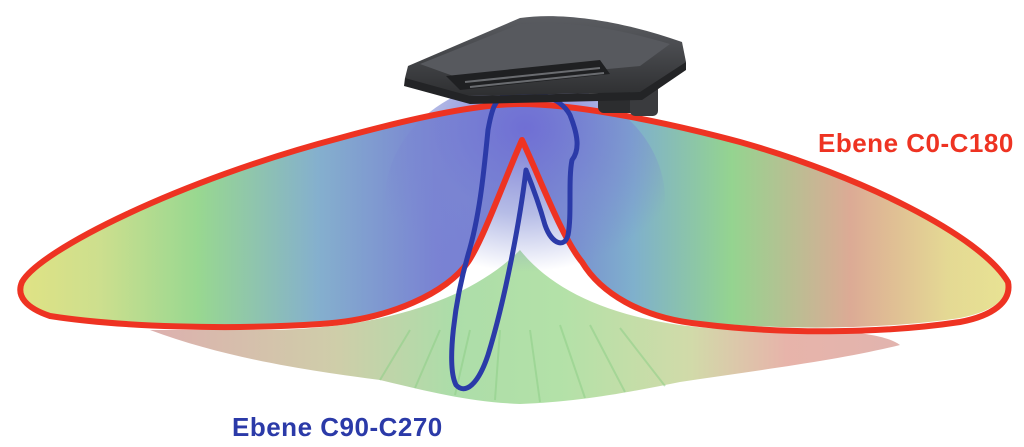 Image resolution: width=1024 pixels, height=447 pixels. I want to click on curve-plane-c90-c270, so click(514, 241).